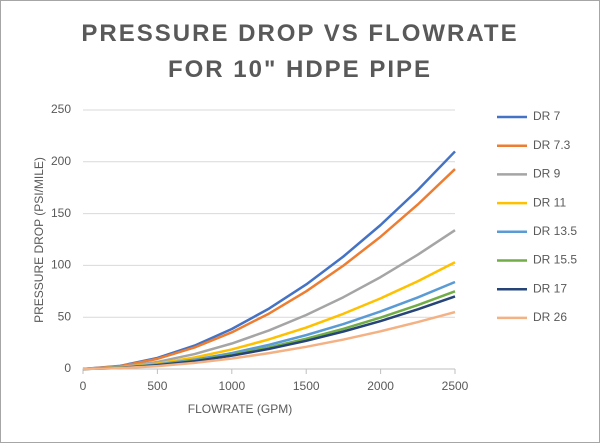 This screenshot has width=600, height=443. I want to click on x-axis-title: FLOWRATE (GPM), so click(240, 409).